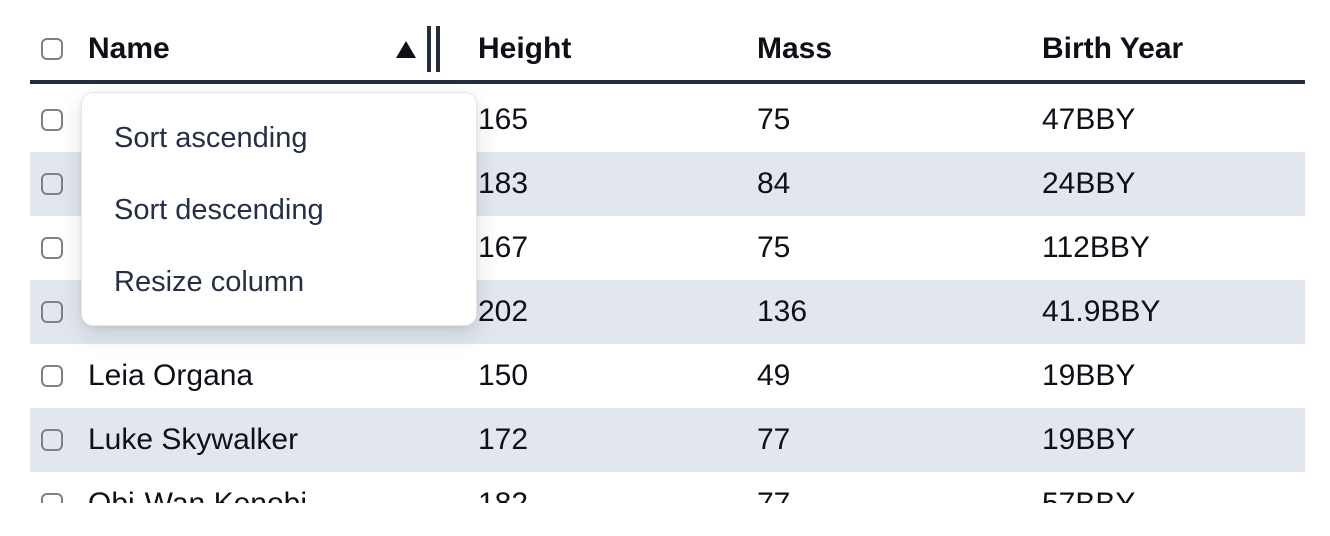 Image resolution: width=1330 pixels, height=536 pixels. I want to click on table-header-row: Name Height Mass Birth Year, so click(667, 51).